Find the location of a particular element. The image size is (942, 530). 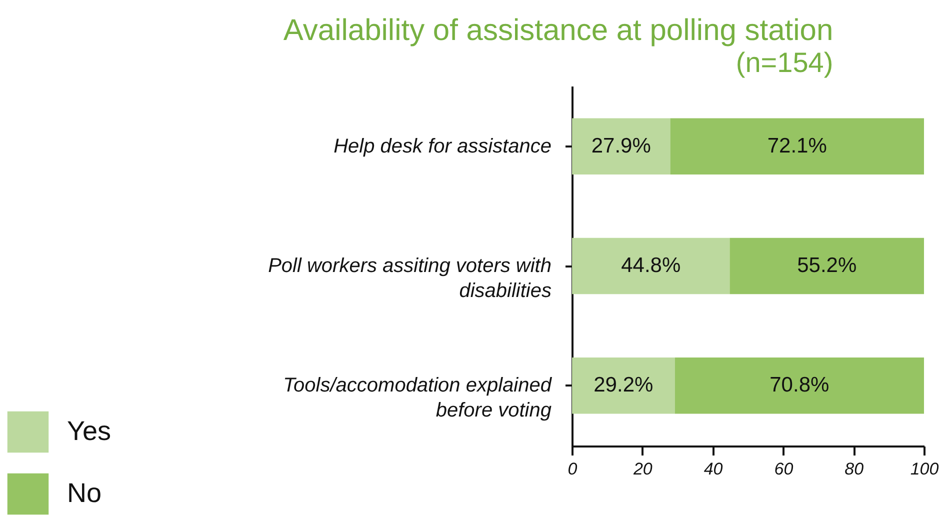

y-tick-label: Poll workers assiting voters with disabilities is located at coordinates (410, 278).